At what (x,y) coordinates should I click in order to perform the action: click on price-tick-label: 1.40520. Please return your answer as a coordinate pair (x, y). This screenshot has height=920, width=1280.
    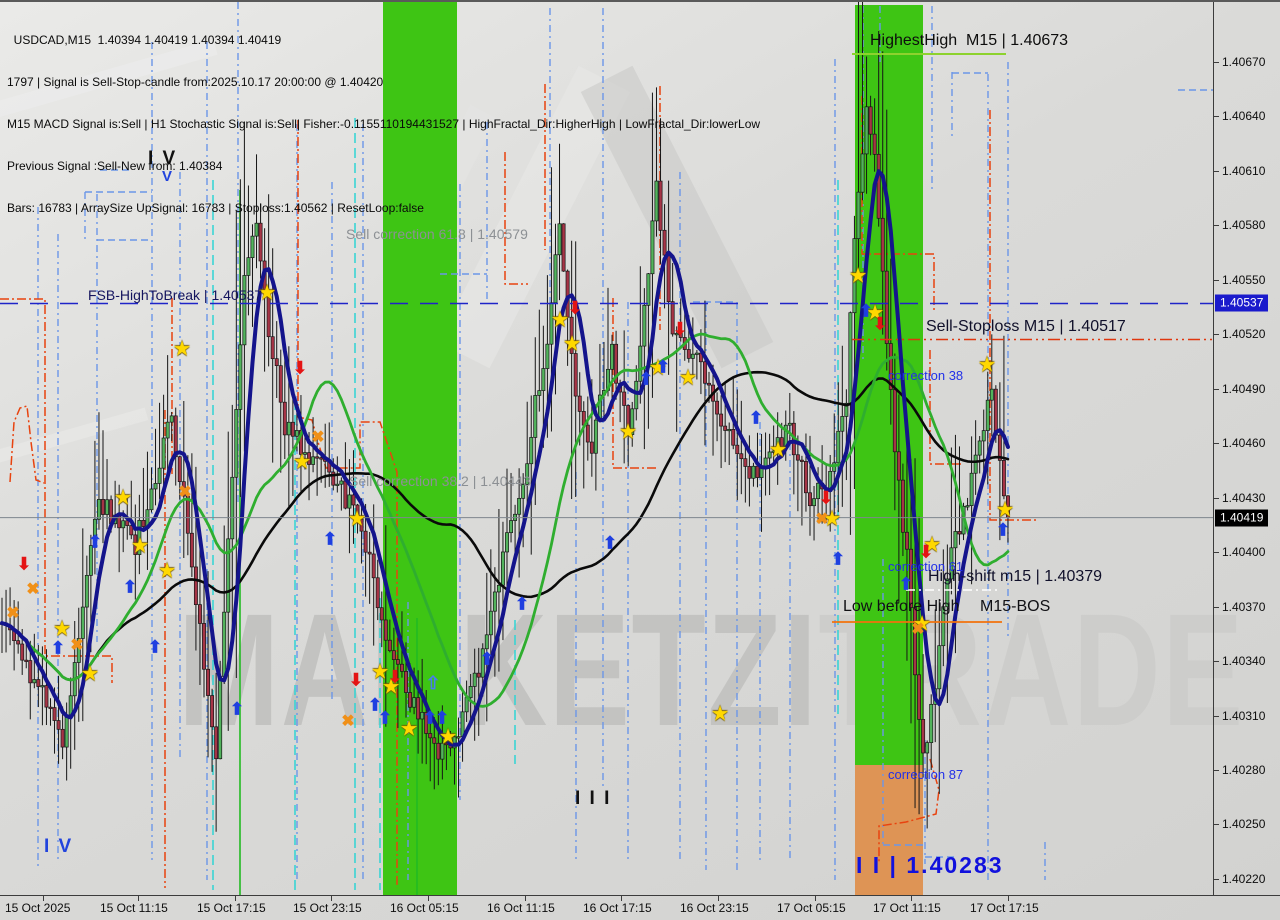
    Looking at the image, I should click on (1244, 334).